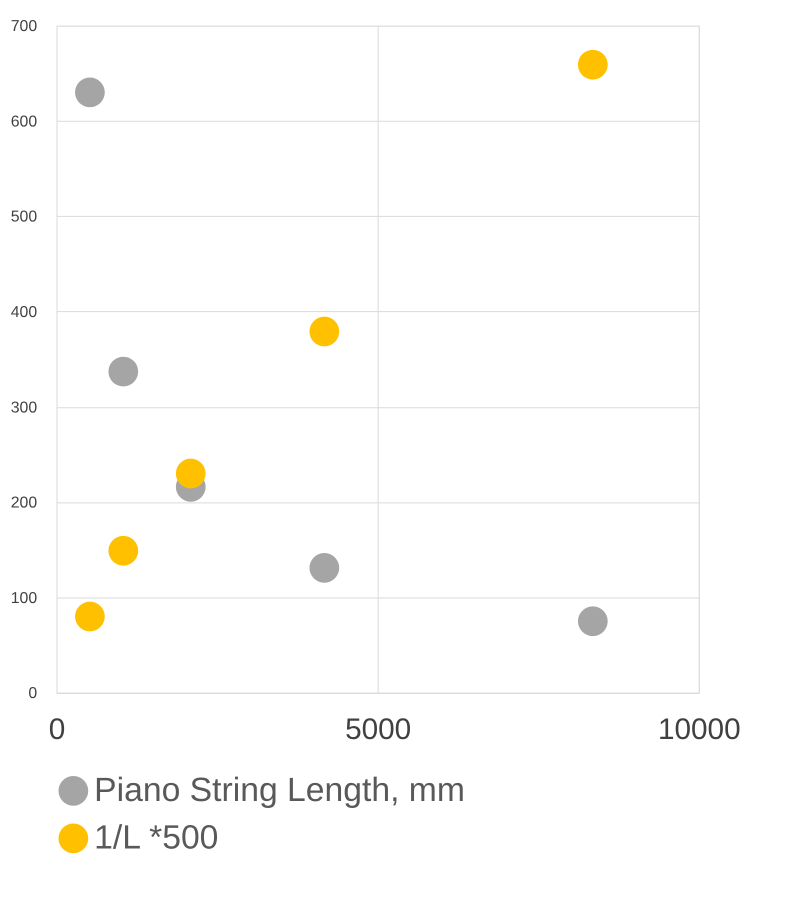 This screenshot has height=918, width=790. Describe the element at coordinates (24, 121) in the screenshot. I see `y-tick-label: 600` at that location.